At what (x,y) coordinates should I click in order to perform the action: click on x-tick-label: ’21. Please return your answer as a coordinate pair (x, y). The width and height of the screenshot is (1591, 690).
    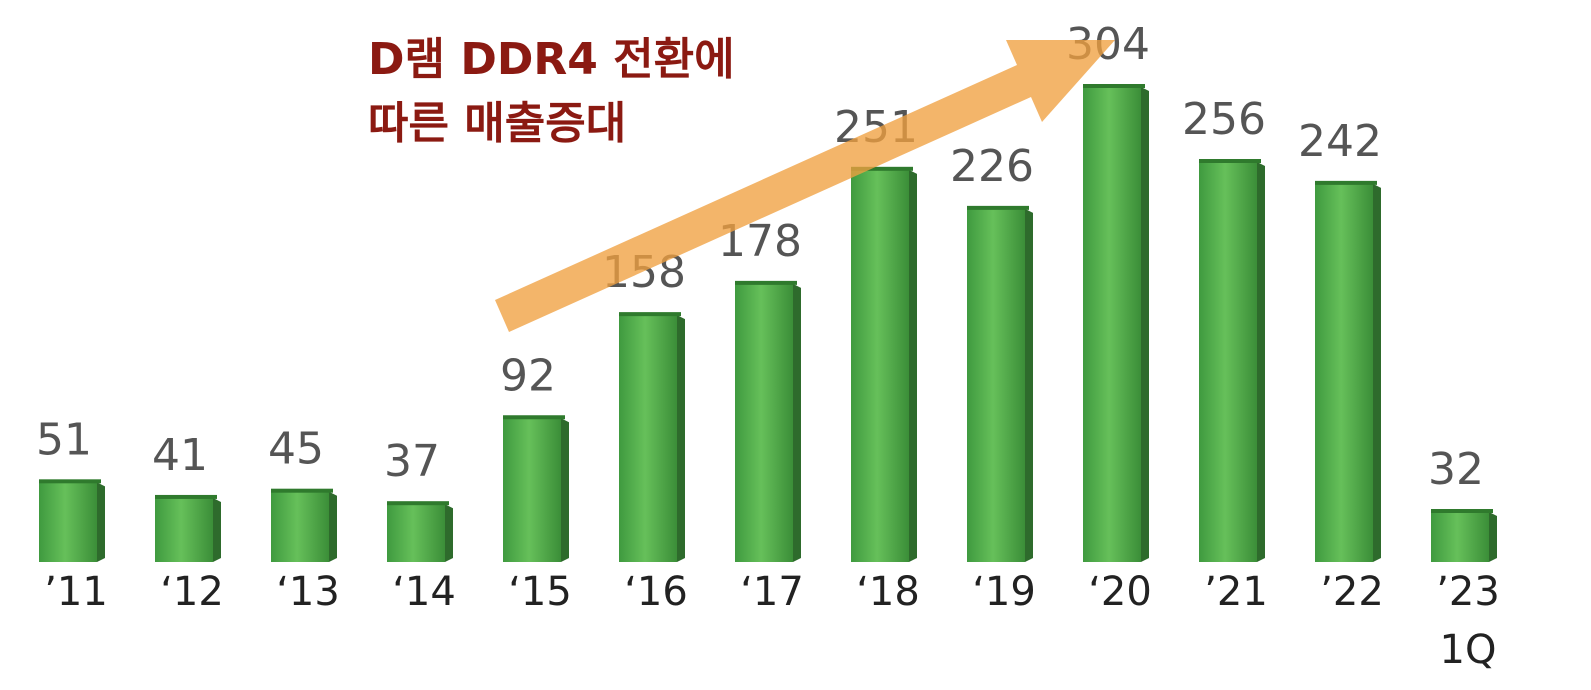
    Looking at the image, I should click on (1236, 592).